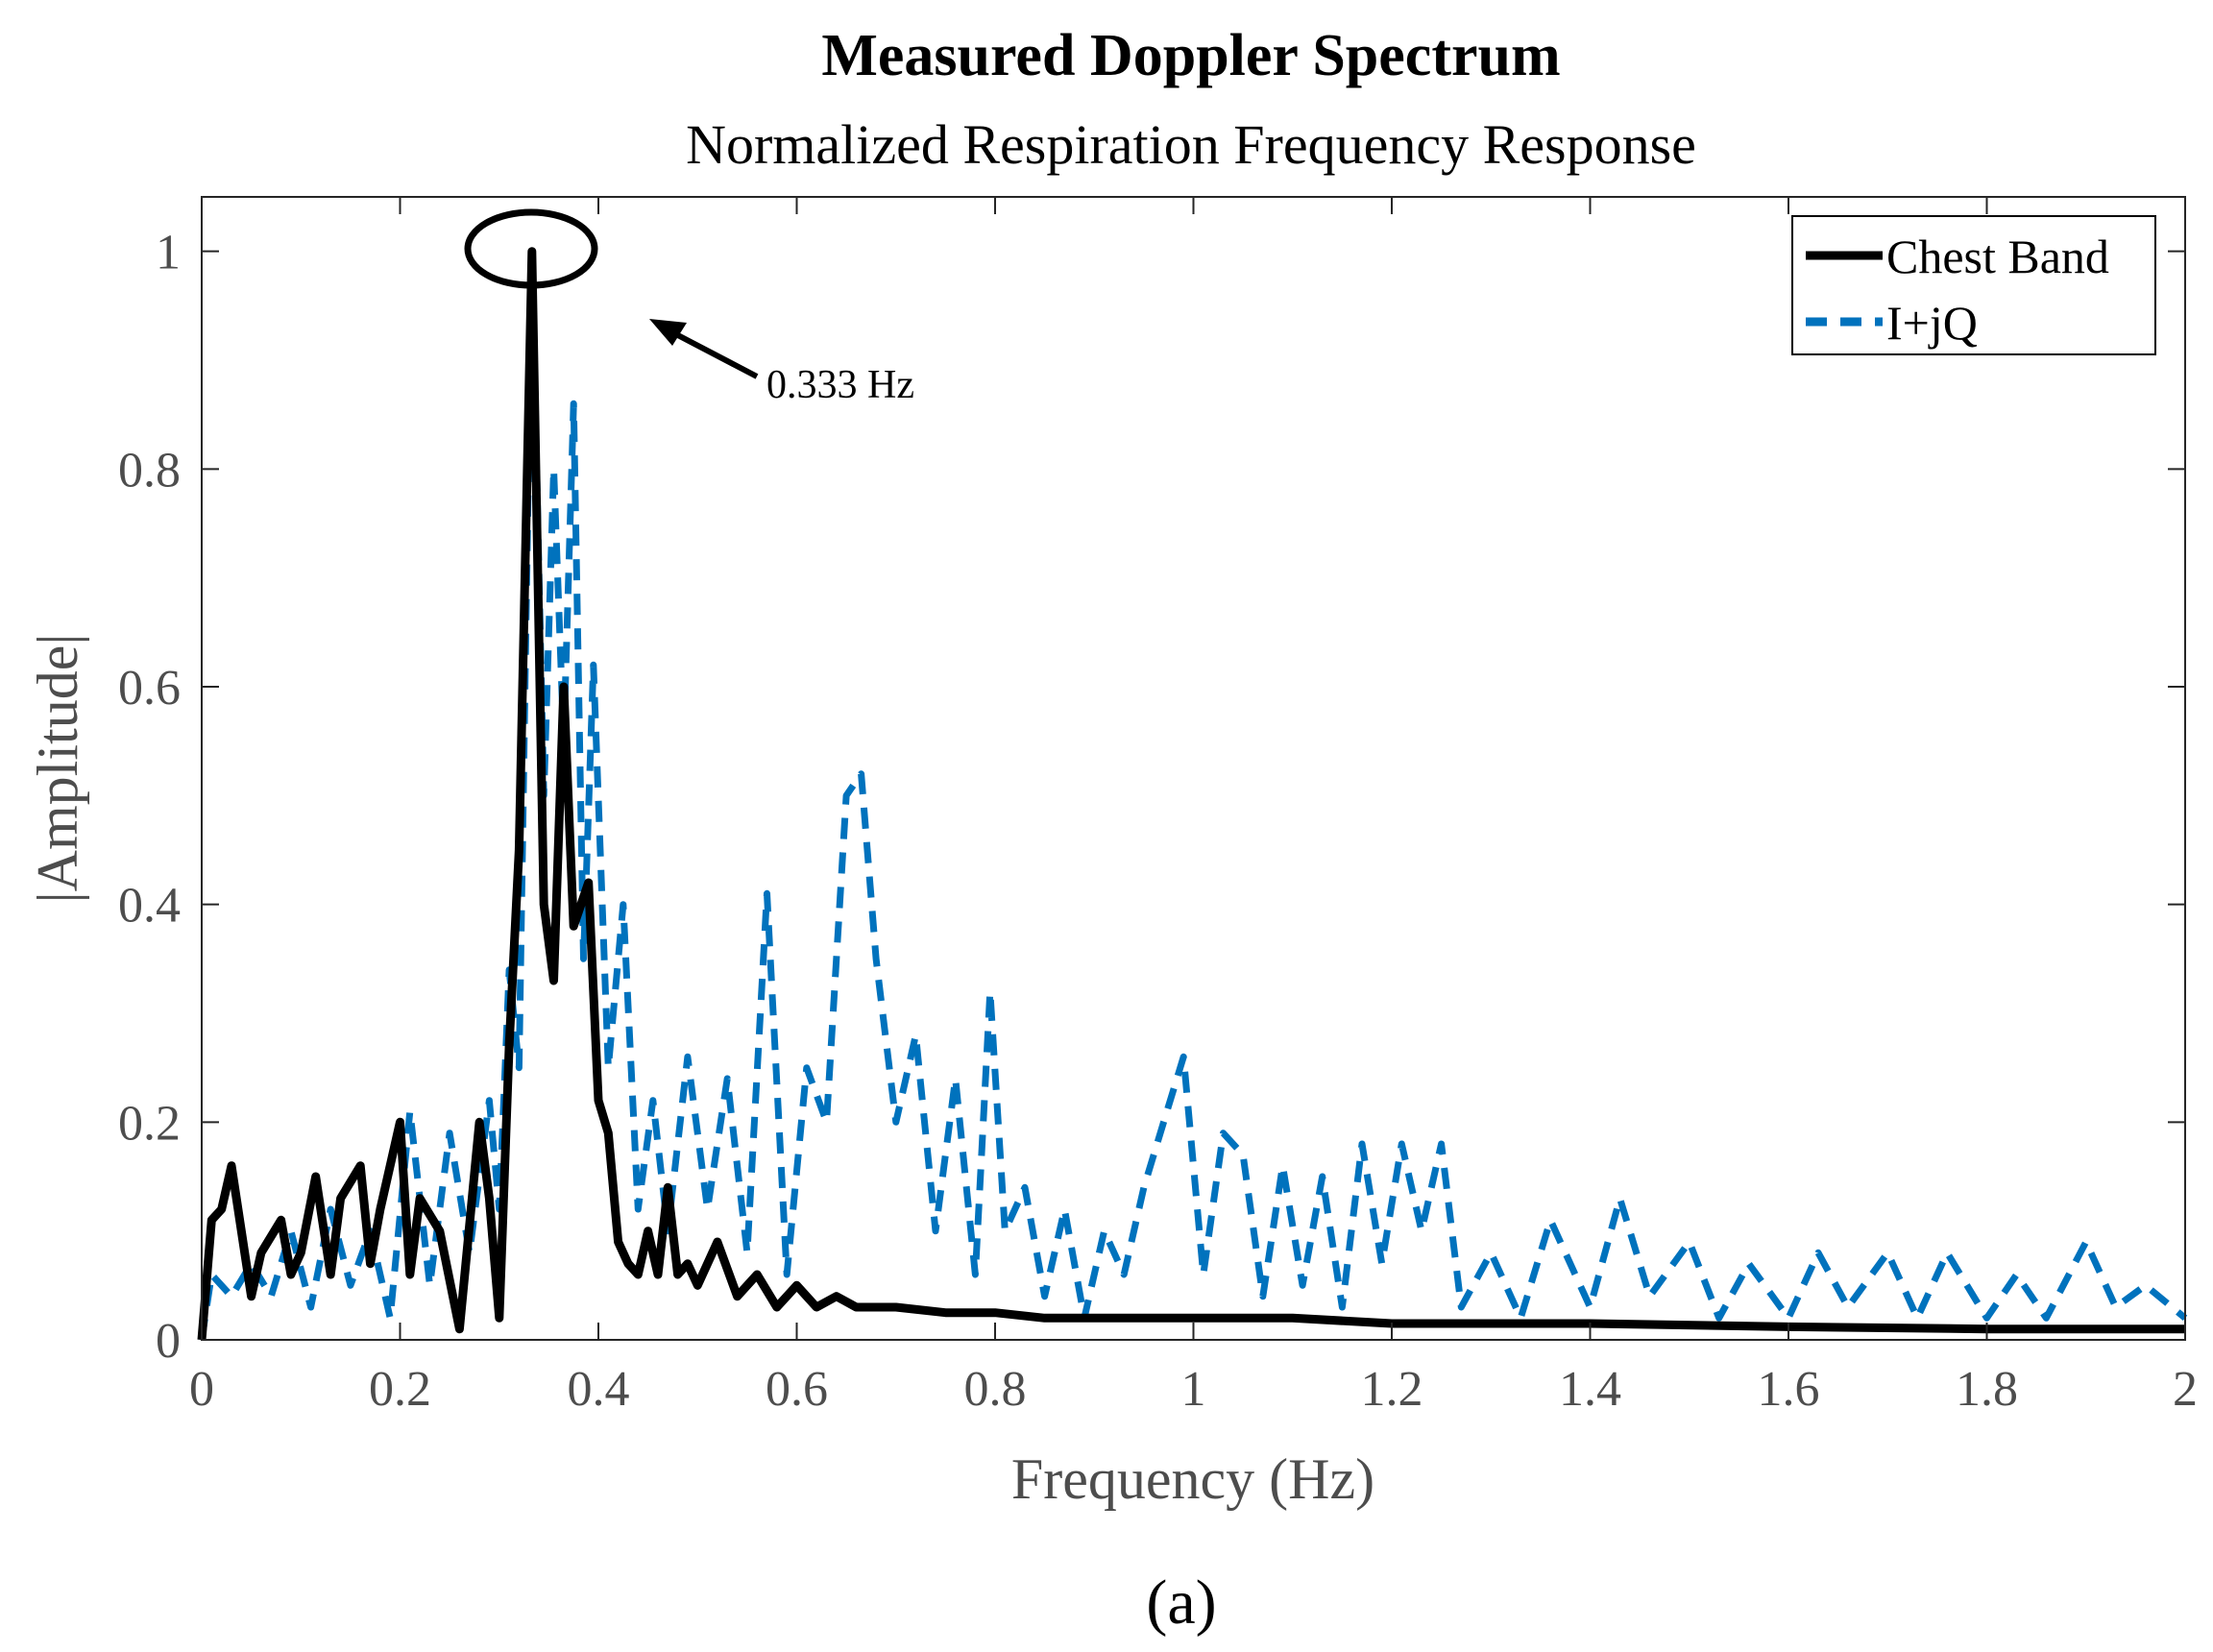 Image resolution: width=2213 pixels, height=1652 pixels. What do you see at coordinates (797, 1389) in the screenshot?
I see `x-tick-label: 0.6` at bounding box center [797, 1389].